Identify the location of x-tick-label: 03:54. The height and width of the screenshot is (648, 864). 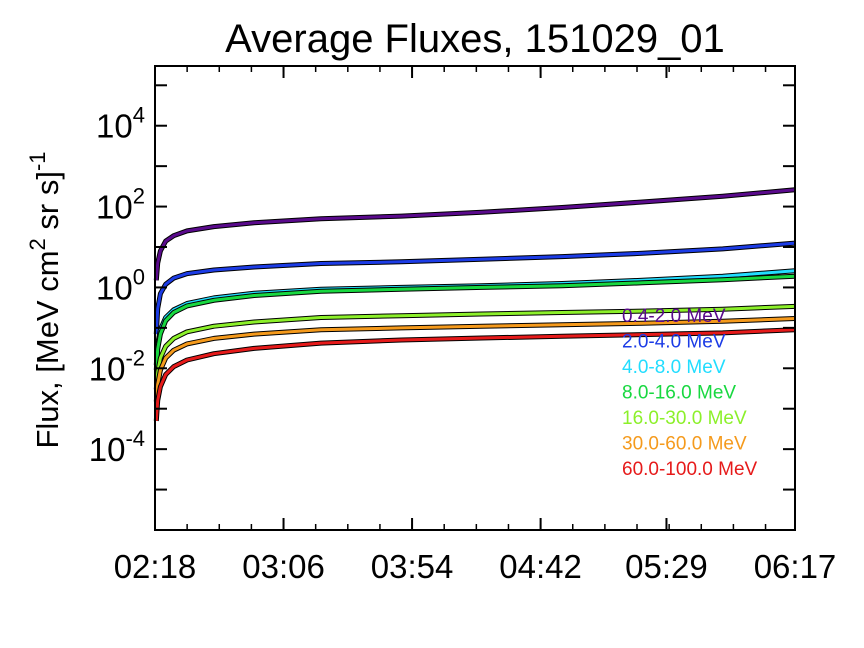
(412, 566).